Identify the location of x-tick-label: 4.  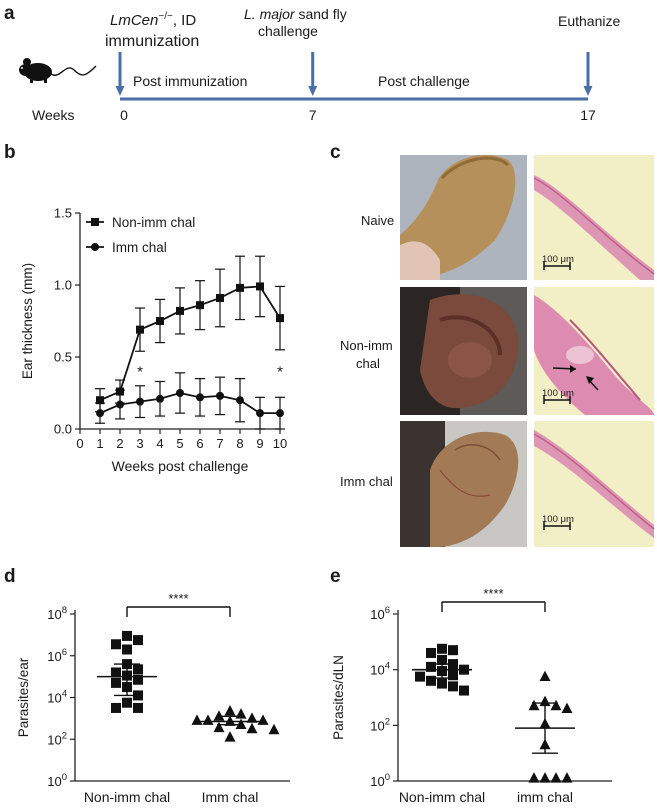
(159, 443).